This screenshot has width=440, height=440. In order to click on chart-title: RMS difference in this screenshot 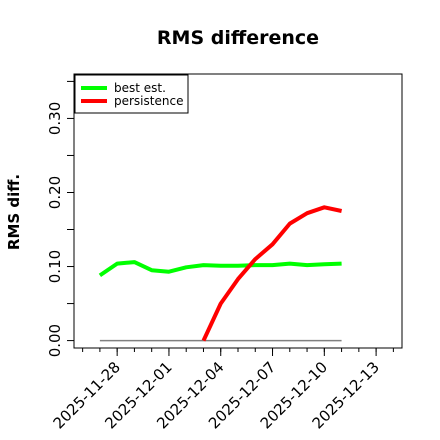, I will do `click(238, 38)`.